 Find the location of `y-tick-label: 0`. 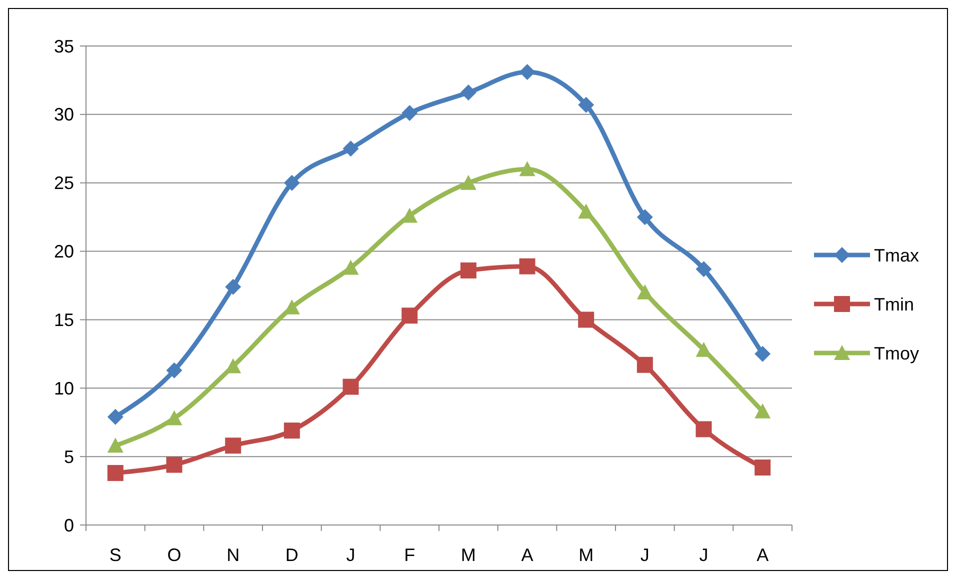

y-tick-label: 0 is located at coordinates (69, 525).